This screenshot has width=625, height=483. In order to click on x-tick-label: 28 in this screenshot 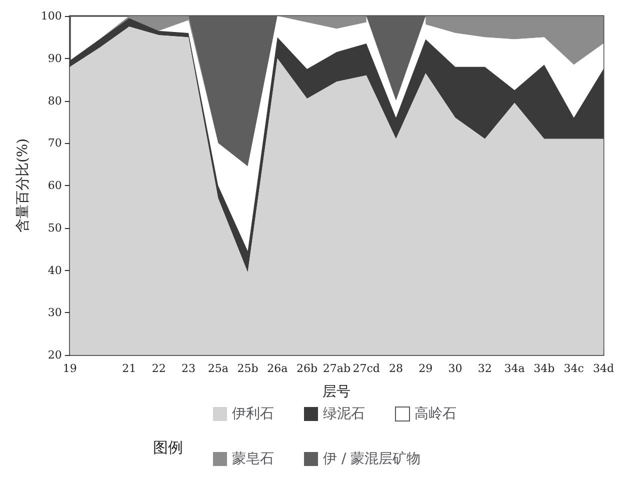, I will do `click(395, 368)`.